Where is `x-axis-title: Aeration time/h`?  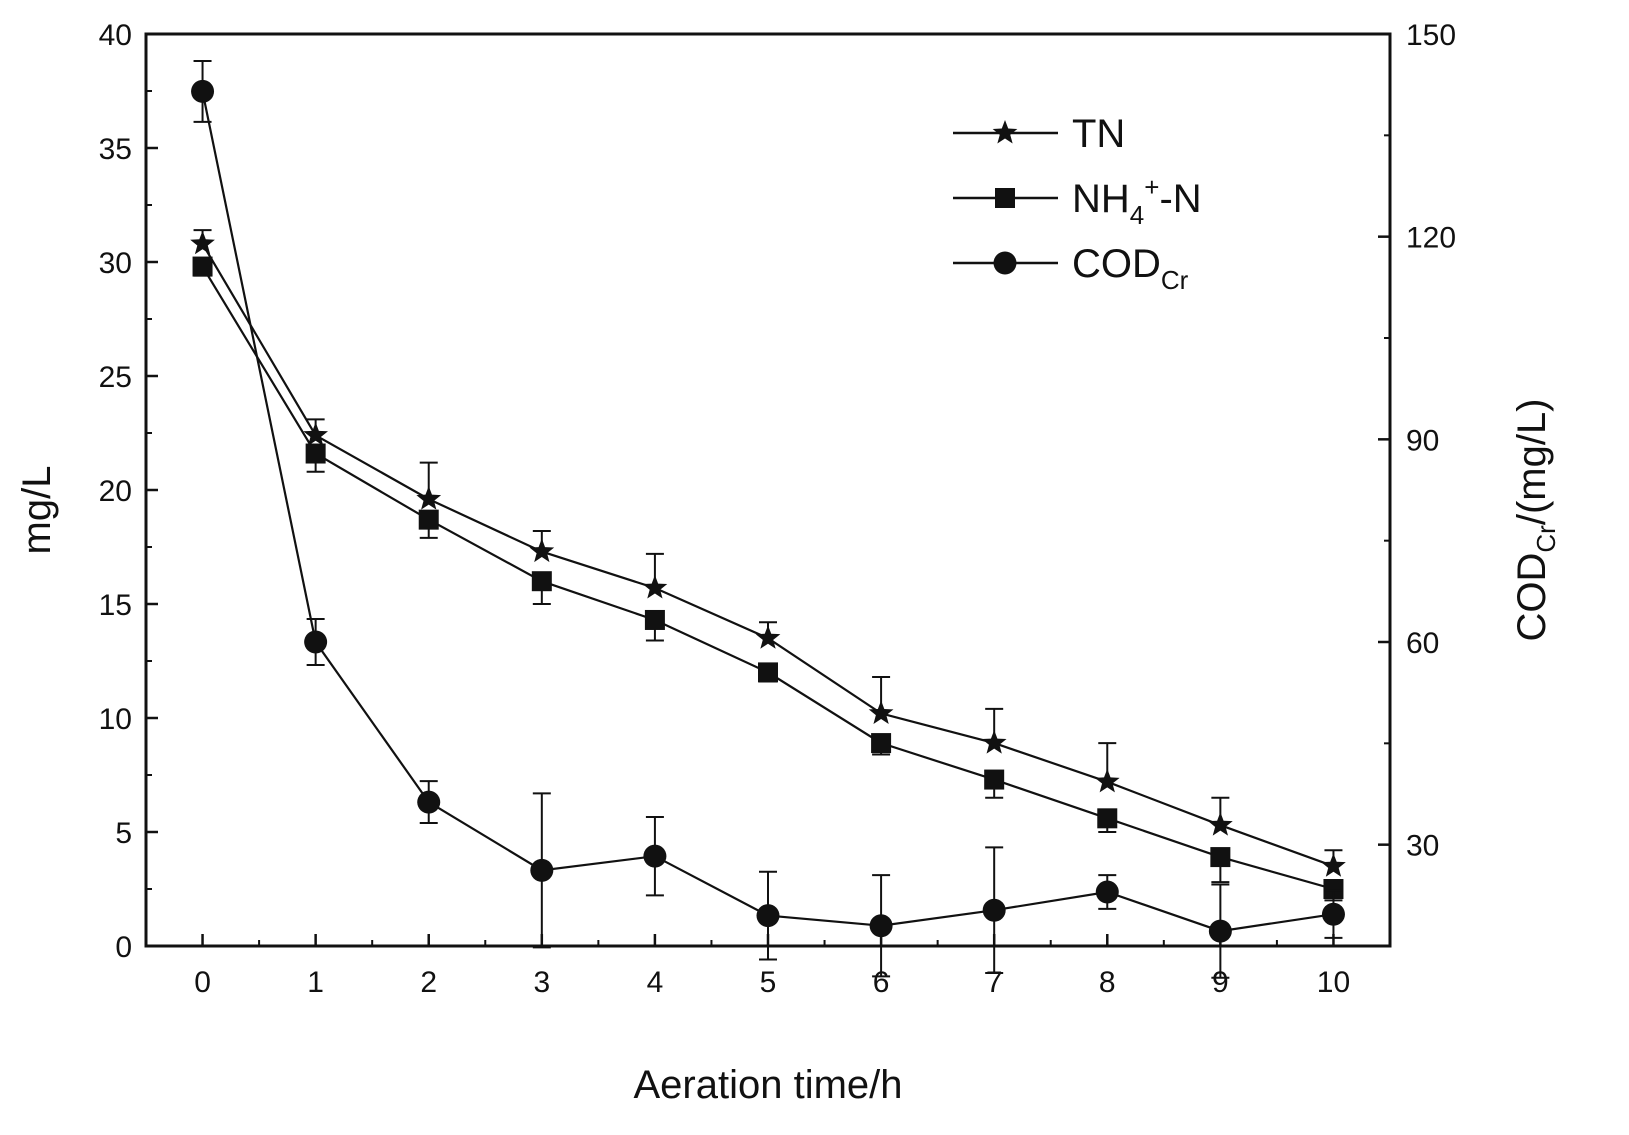
x-axis-title: Aeration time/h is located at coordinates (767, 1085).